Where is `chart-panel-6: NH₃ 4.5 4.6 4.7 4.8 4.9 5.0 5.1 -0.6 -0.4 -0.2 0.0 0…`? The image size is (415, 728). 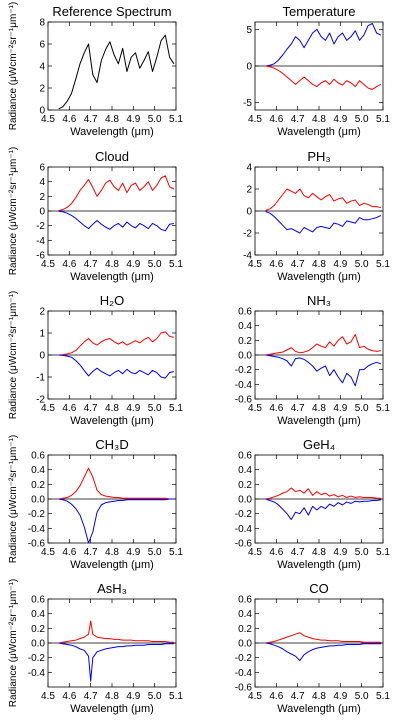
chart-panel-6: NH₃ 4.5 4.6 4.7 4.8 4.9 5.0 5.1 -0.6 -0.4 -0.2 0.0 0… is located at coordinates (313, 360).